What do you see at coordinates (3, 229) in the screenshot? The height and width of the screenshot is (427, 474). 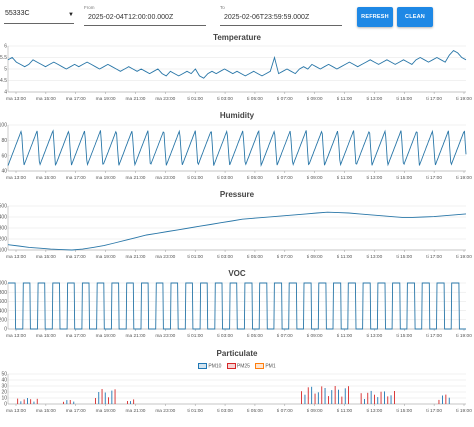 I see `pressure-y-tick: 101,300` at bounding box center [3, 229].